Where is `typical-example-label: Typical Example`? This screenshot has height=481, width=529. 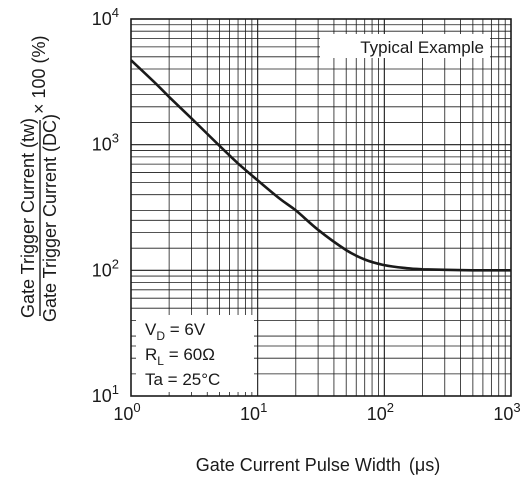 typical-example-label: Typical Example is located at coordinates (422, 47).